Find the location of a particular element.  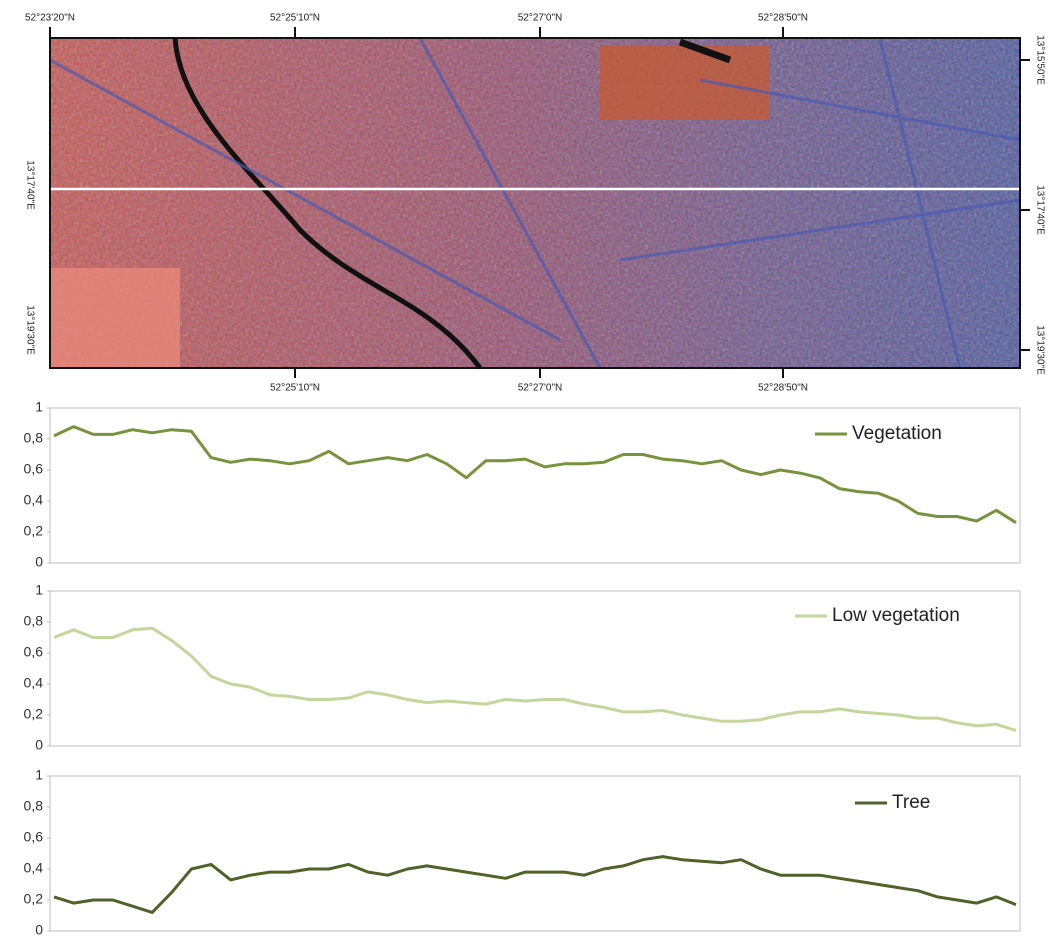

legend-label: Low vegetation is located at coordinates (896, 615).